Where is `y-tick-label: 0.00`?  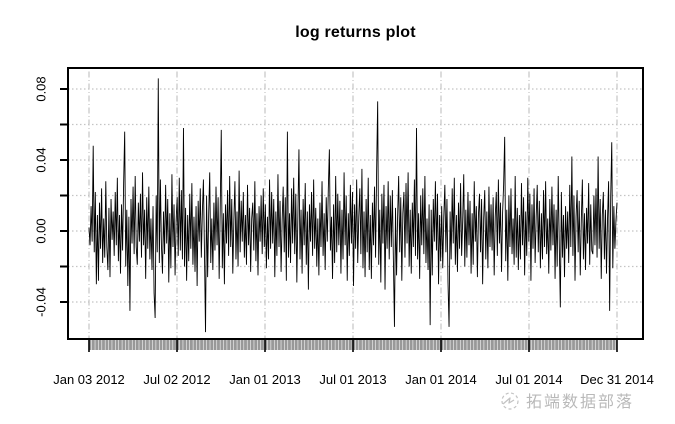 y-tick-label: 0.00 is located at coordinates (41, 231).